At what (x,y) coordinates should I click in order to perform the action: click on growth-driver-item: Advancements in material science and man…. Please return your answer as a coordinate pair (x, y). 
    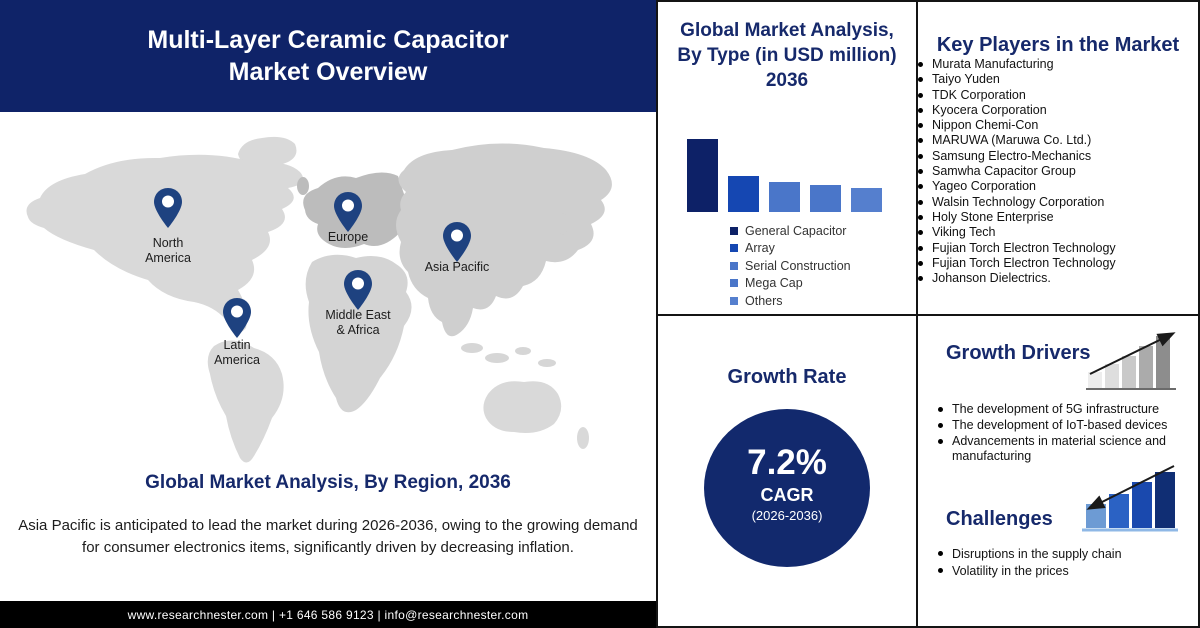
    Looking at the image, I should click on (1062, 450).